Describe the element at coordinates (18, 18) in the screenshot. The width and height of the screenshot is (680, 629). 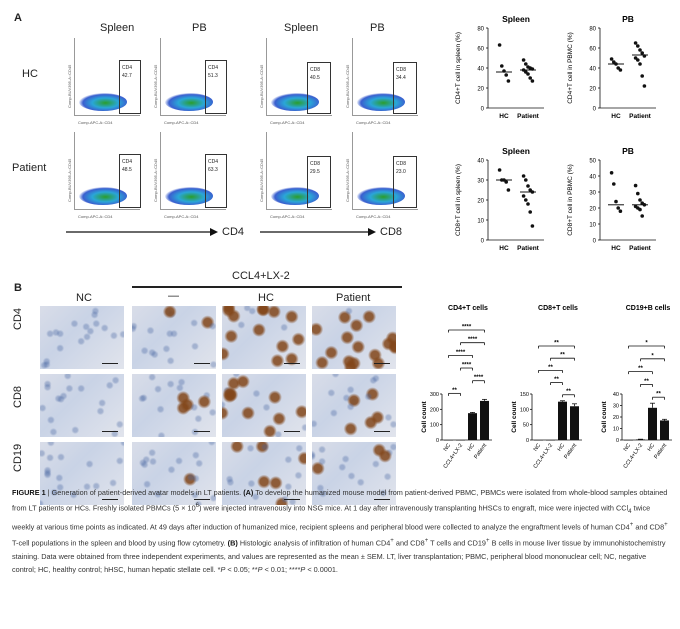
I see `panel-a-label: A` at that location.